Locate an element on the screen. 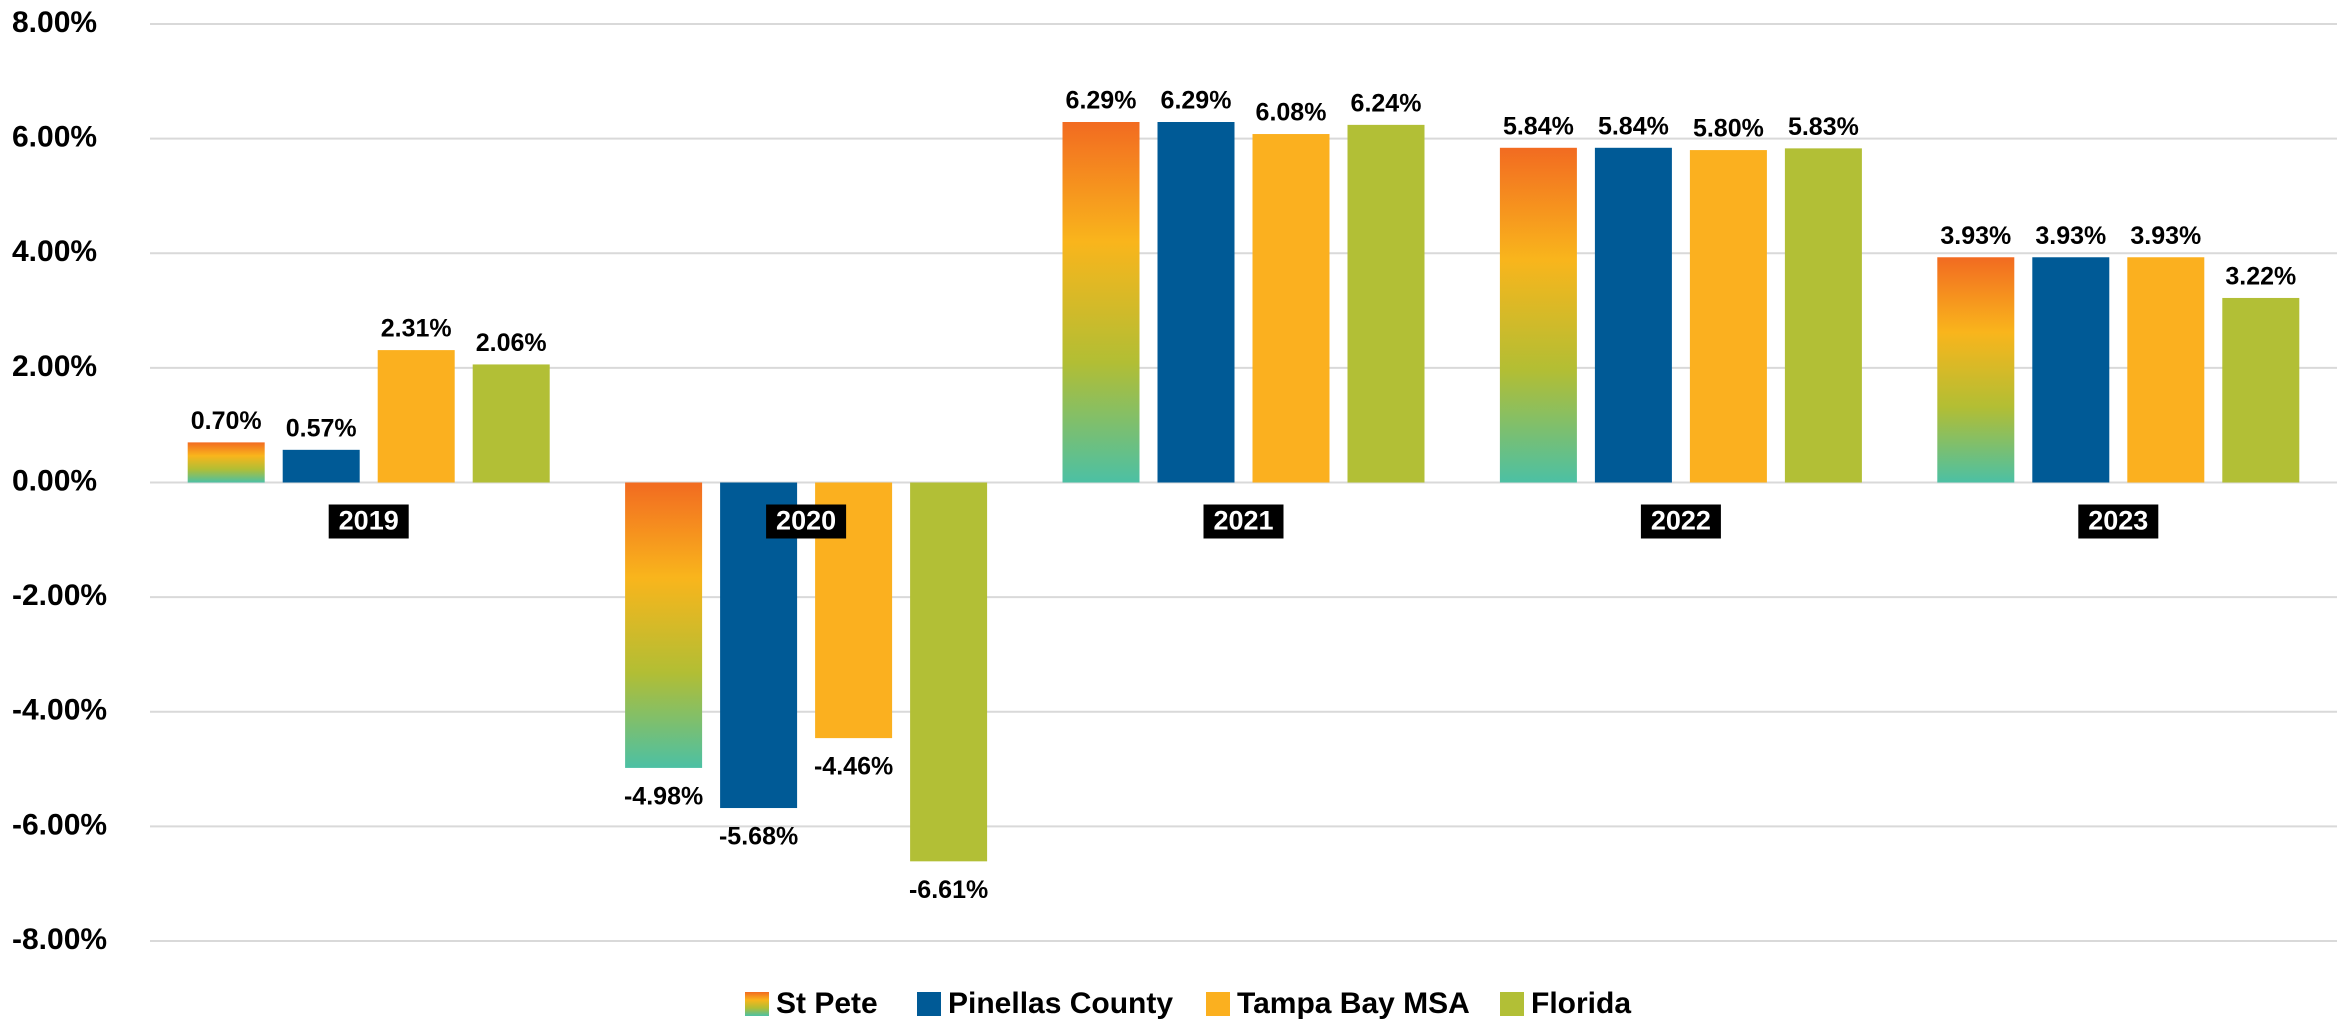 The width and height of the screenshot is (2349, 1023). value-label: 0.70% is located at coordinates (226, 421).